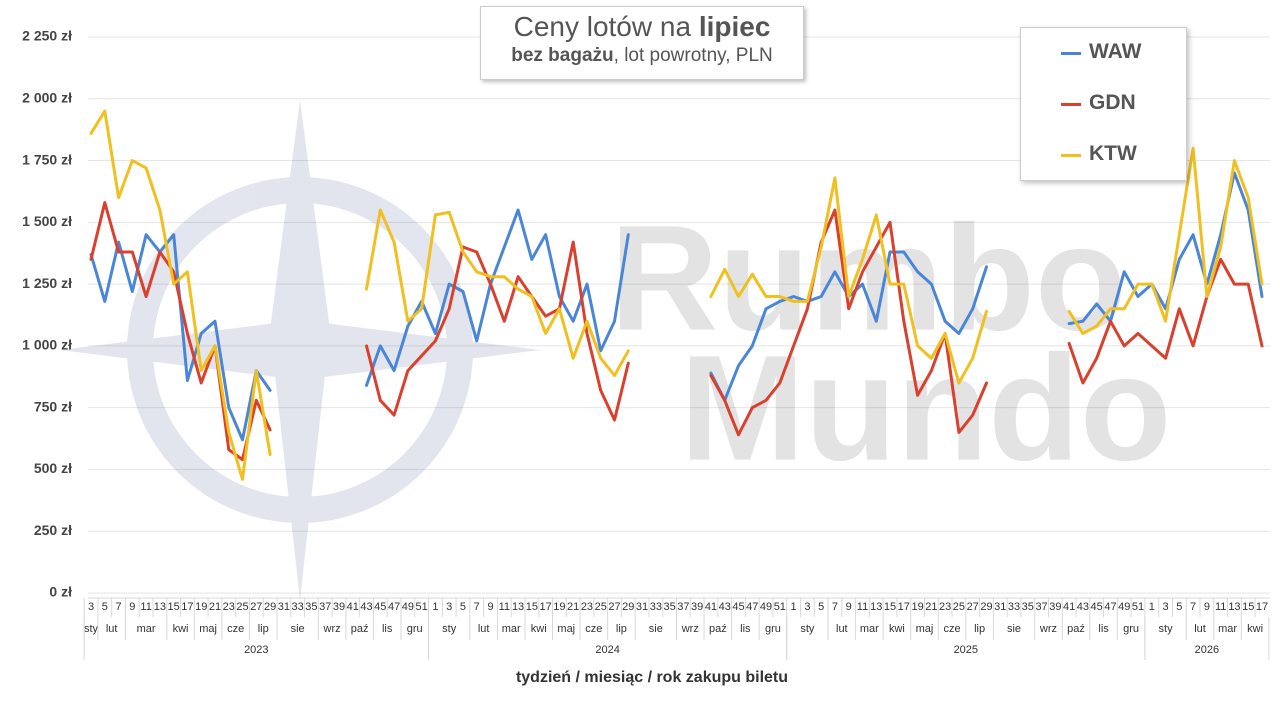 The image size is (1280, 703). What do you see at coordinates (986, 607) in the screenshot?
I see `x-tick-label: 29` at bounding box center [986, 607].